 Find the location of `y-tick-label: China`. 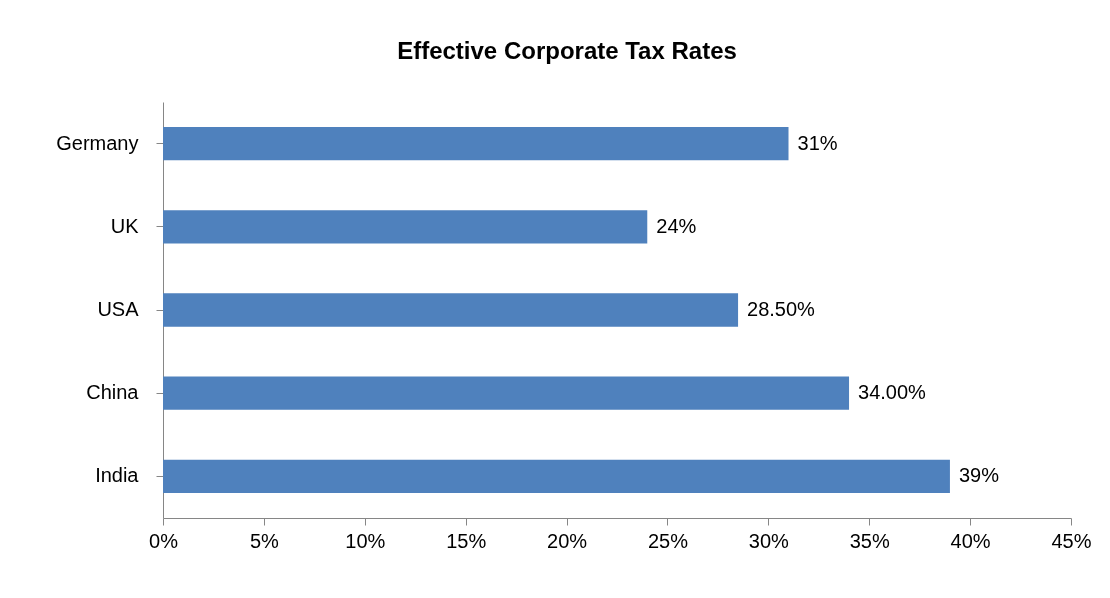

y-tick-label: China is located at coordinates (113, 392).